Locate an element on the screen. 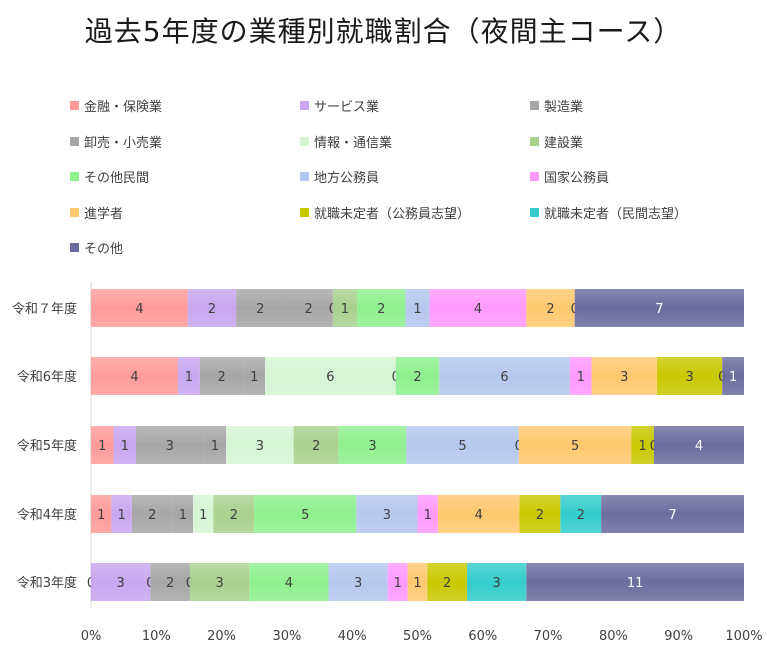 This screenshot has width=767, height=664. x-tick-label: 0% is located at coordinates (91, 636).